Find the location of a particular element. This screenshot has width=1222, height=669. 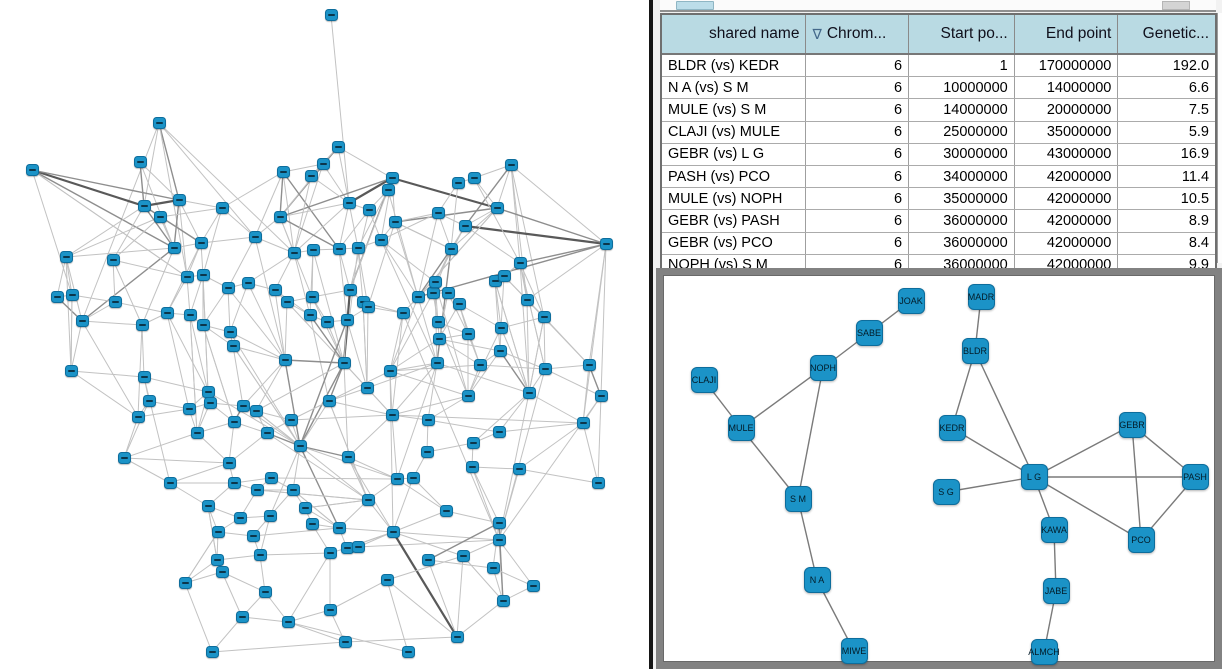

network-node-s-g: S G is located at coordinates (946, 492).